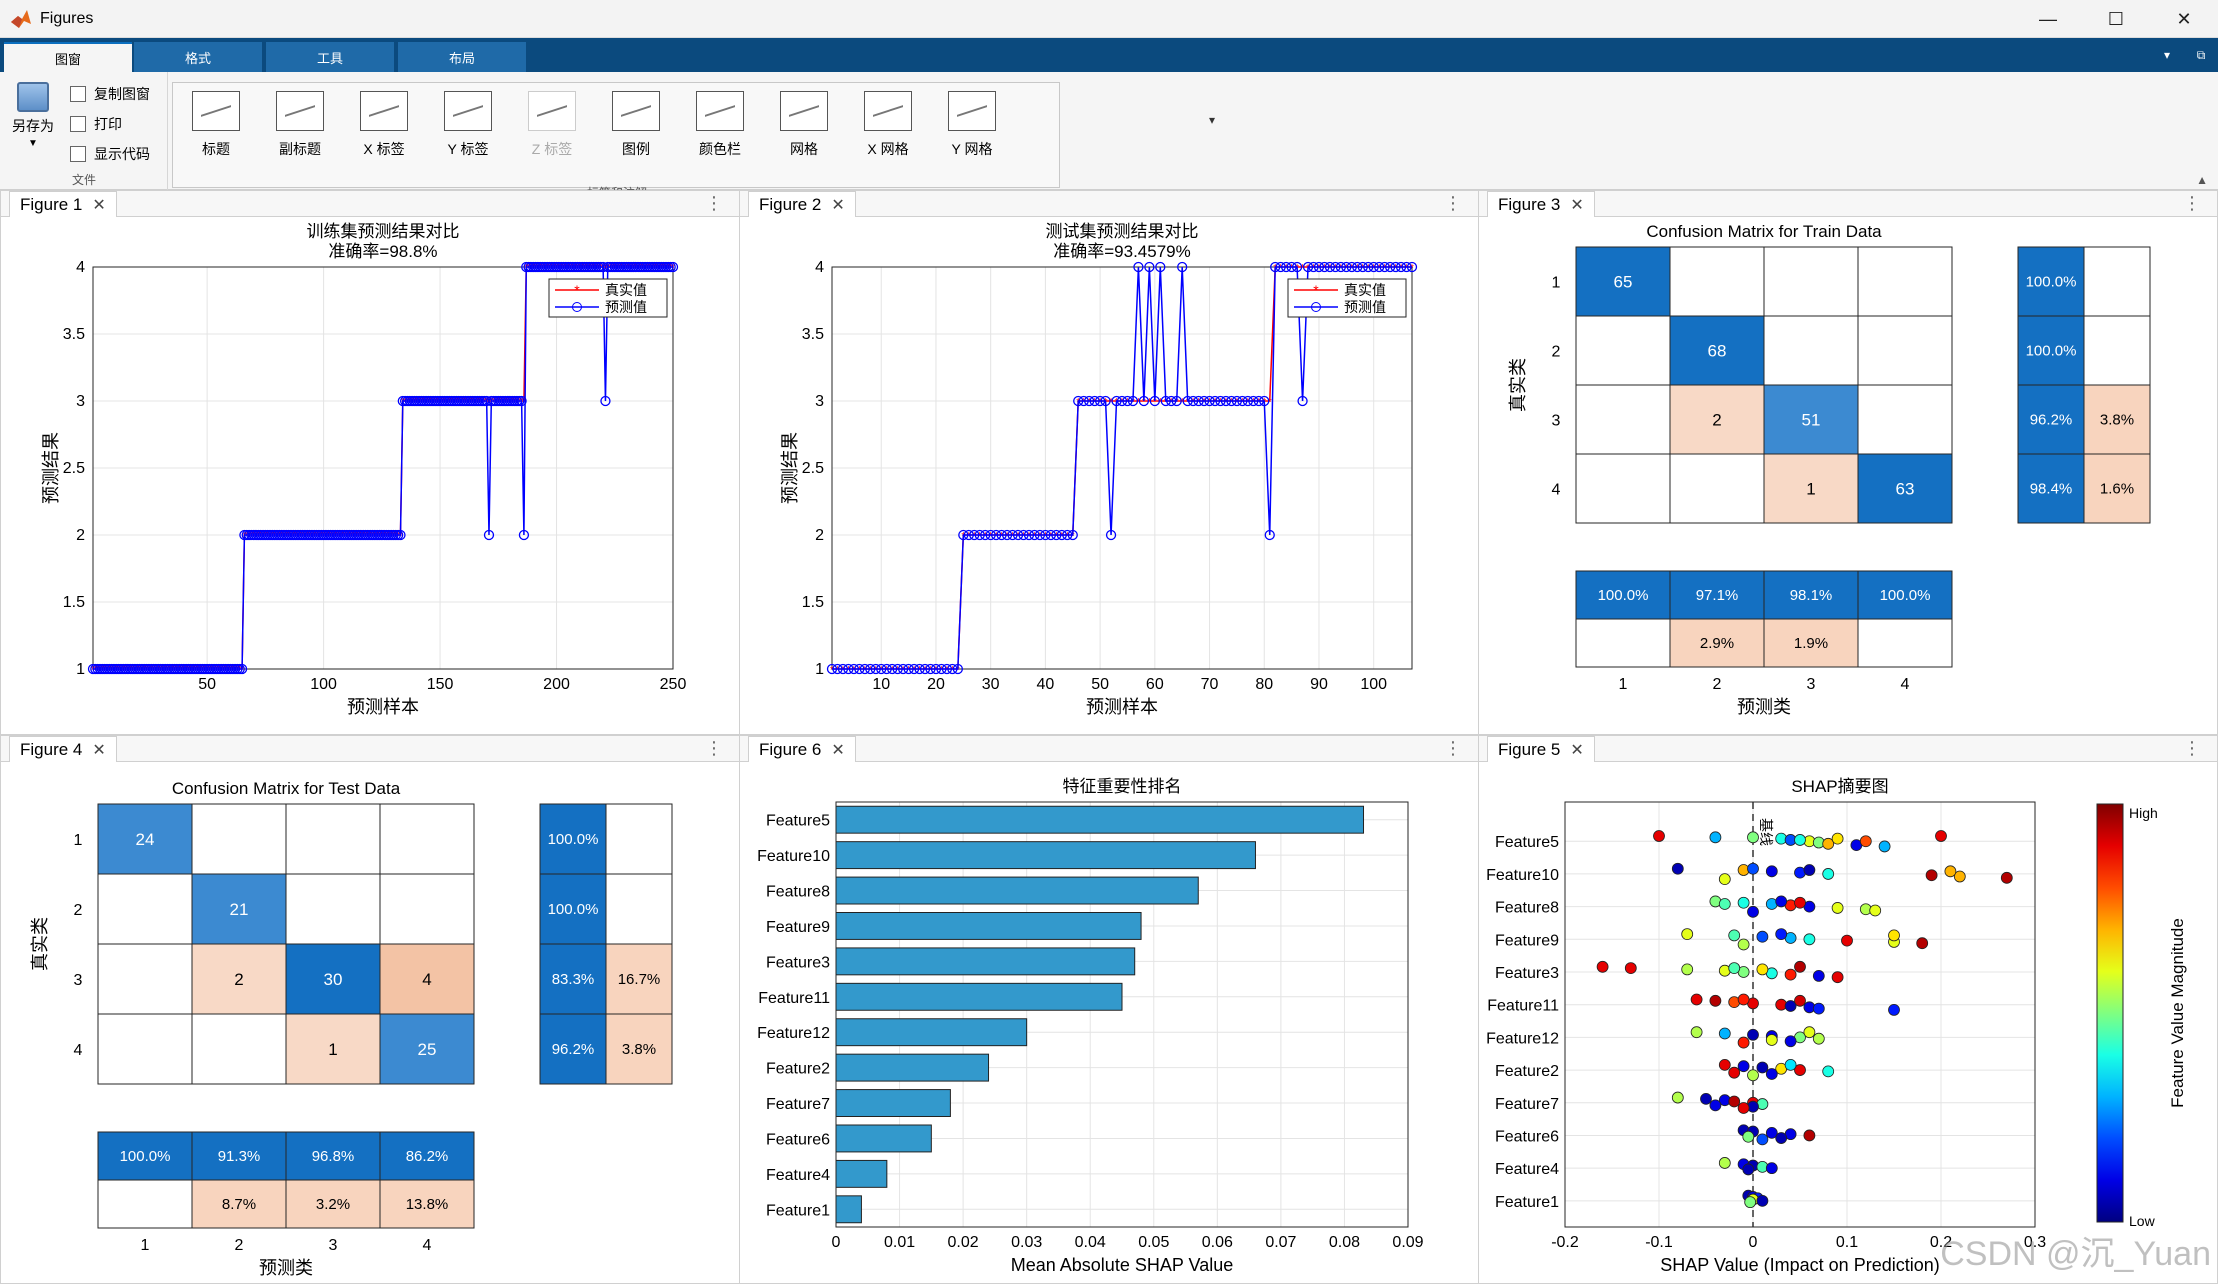 This screenshot has height=1284, width=2218. What do you see at coordinates (468, 123) in the screenshot?
I see `ribbon-item-3: Y 标签` at bounding box center [468, 123].